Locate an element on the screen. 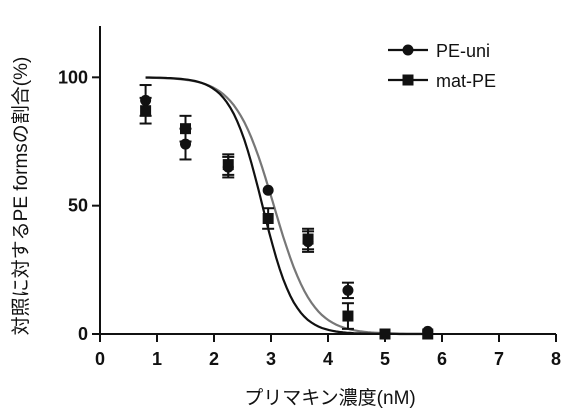 The width and height of the screenshot is (564, 417). y-tick-label: 0 is located at coordinates (83, 334).